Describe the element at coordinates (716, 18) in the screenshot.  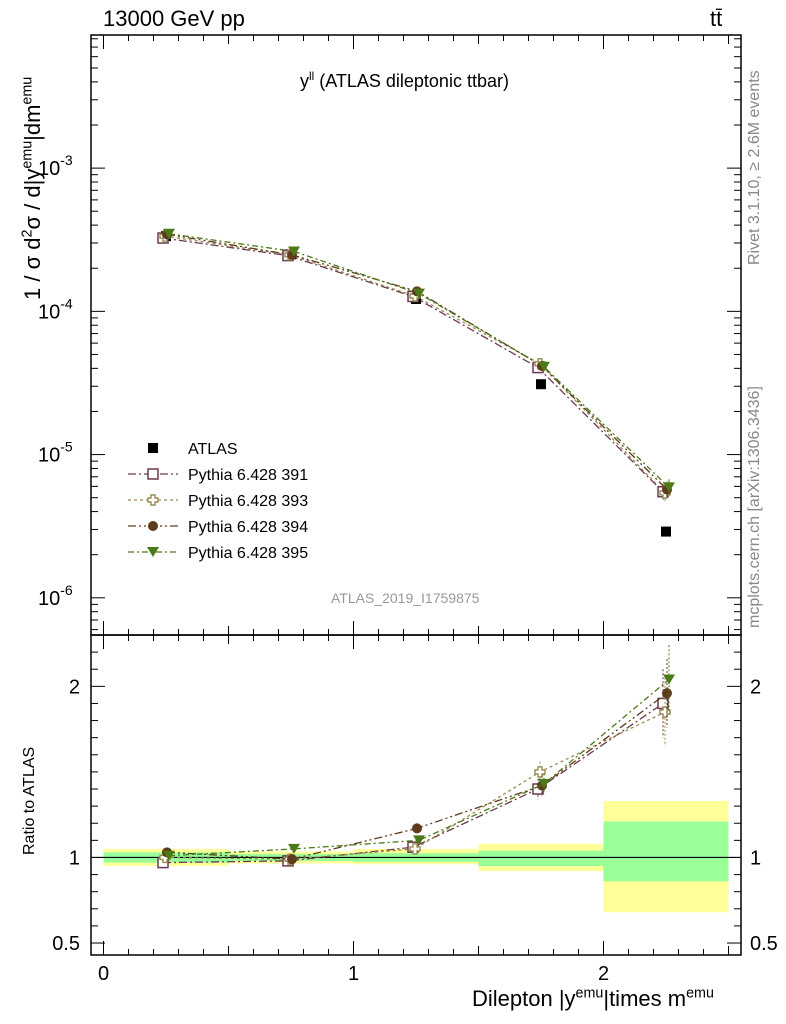
I see `header-right: tt̄` at that location.